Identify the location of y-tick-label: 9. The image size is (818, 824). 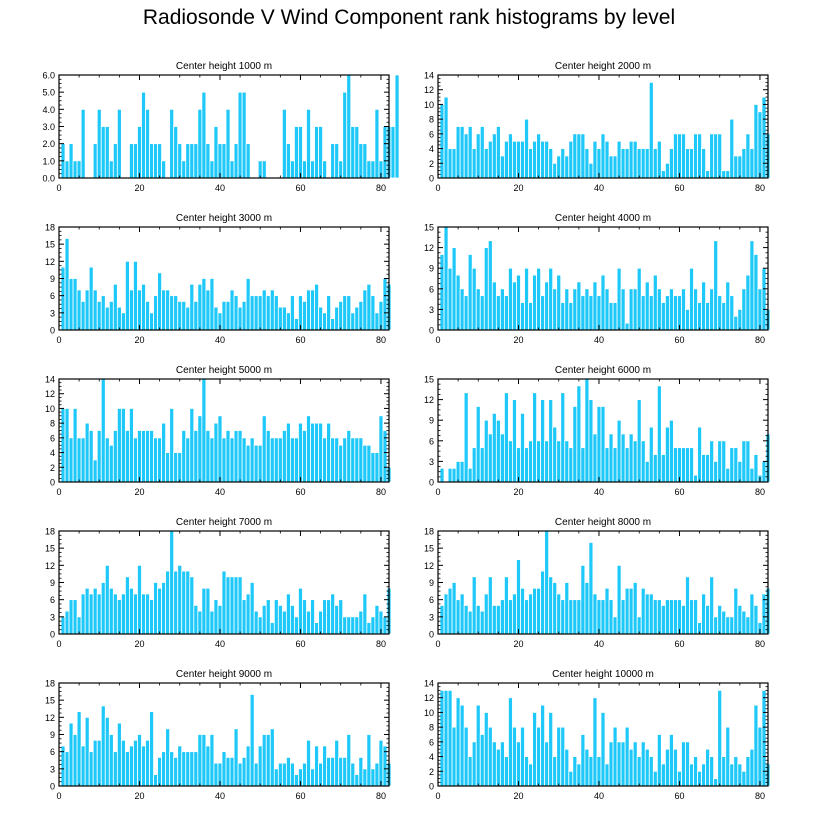
(52, 279).